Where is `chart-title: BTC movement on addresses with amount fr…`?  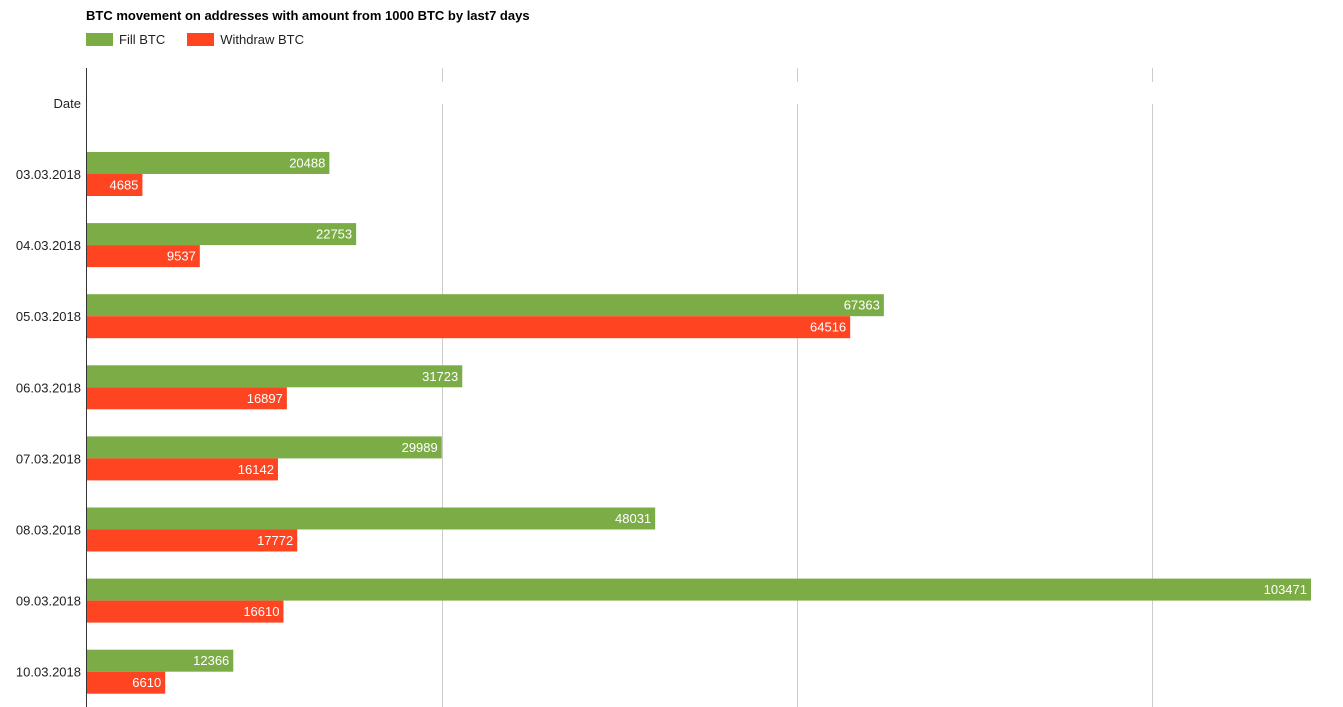
chart-title: BTC movement on addresses with amount fr… is located at coordinates (308, 15).